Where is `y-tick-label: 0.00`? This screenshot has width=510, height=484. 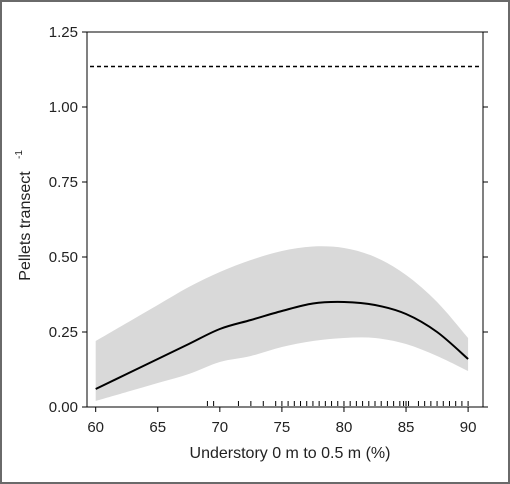 y-tick-label: 0.00 is located at coordinates (63, 407).